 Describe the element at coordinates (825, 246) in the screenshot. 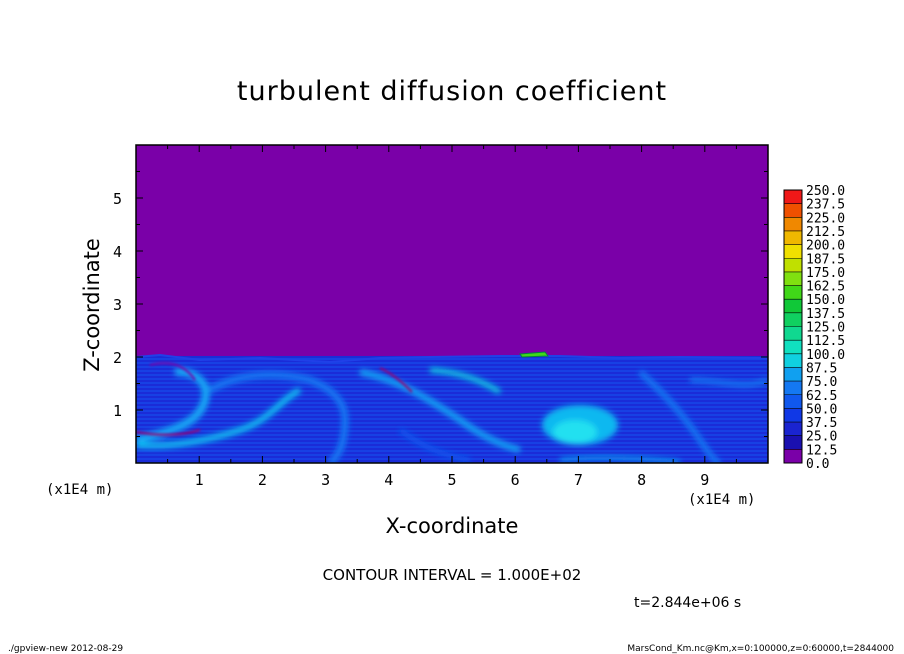

I see `colorbar-label: 200.0` at that location.